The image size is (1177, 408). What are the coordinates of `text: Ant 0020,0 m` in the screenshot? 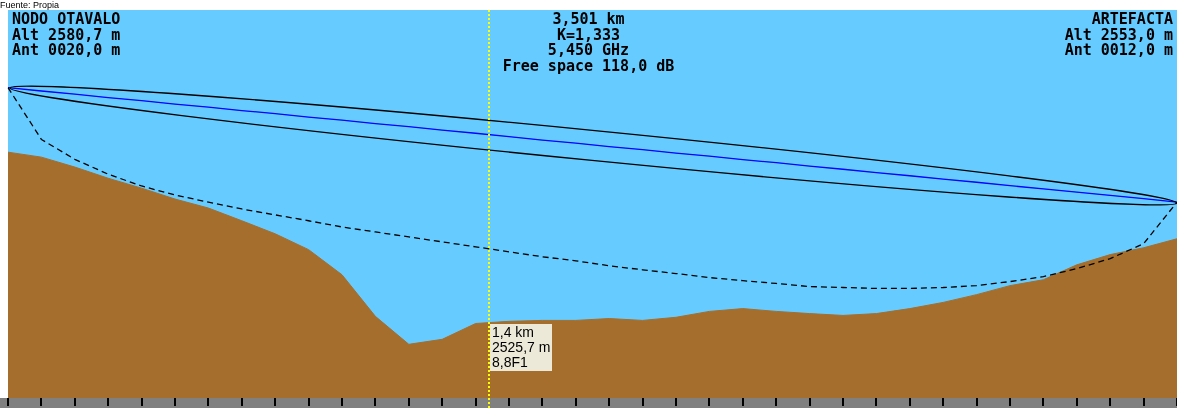 It's located at (66, 50).